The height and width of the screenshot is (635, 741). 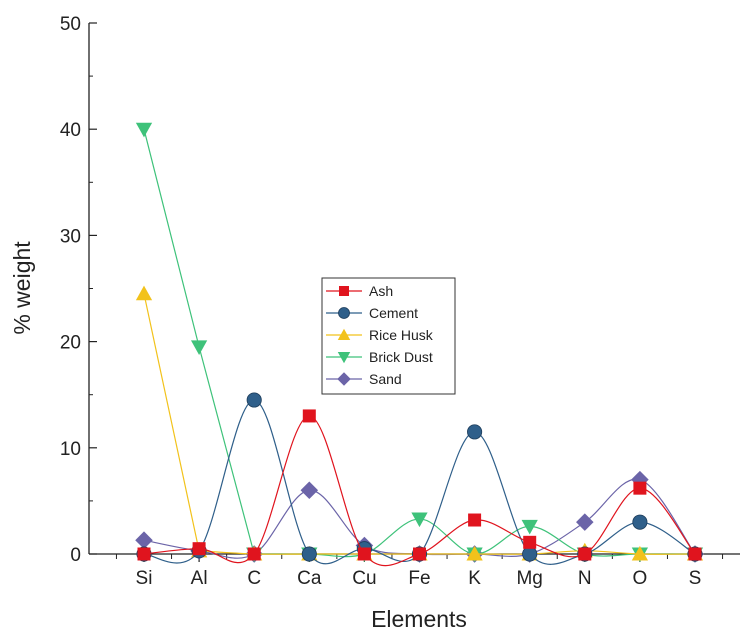 I want to click on y-tick-label: 40, so click(x=70, y=130).